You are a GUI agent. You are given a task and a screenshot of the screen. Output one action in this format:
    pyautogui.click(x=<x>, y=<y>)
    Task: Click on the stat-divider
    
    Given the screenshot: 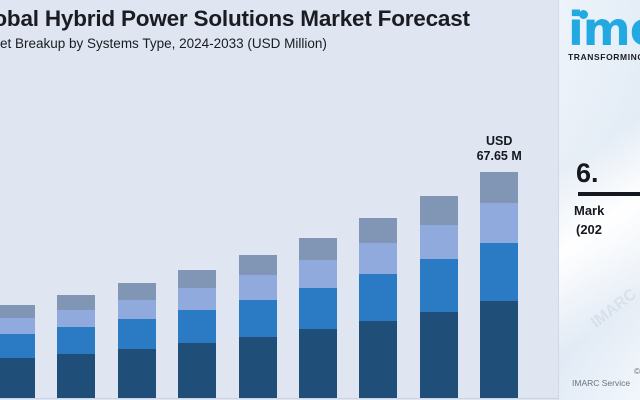 What is the action you would take?
    pyautogui.click(x=609, y=194)
    